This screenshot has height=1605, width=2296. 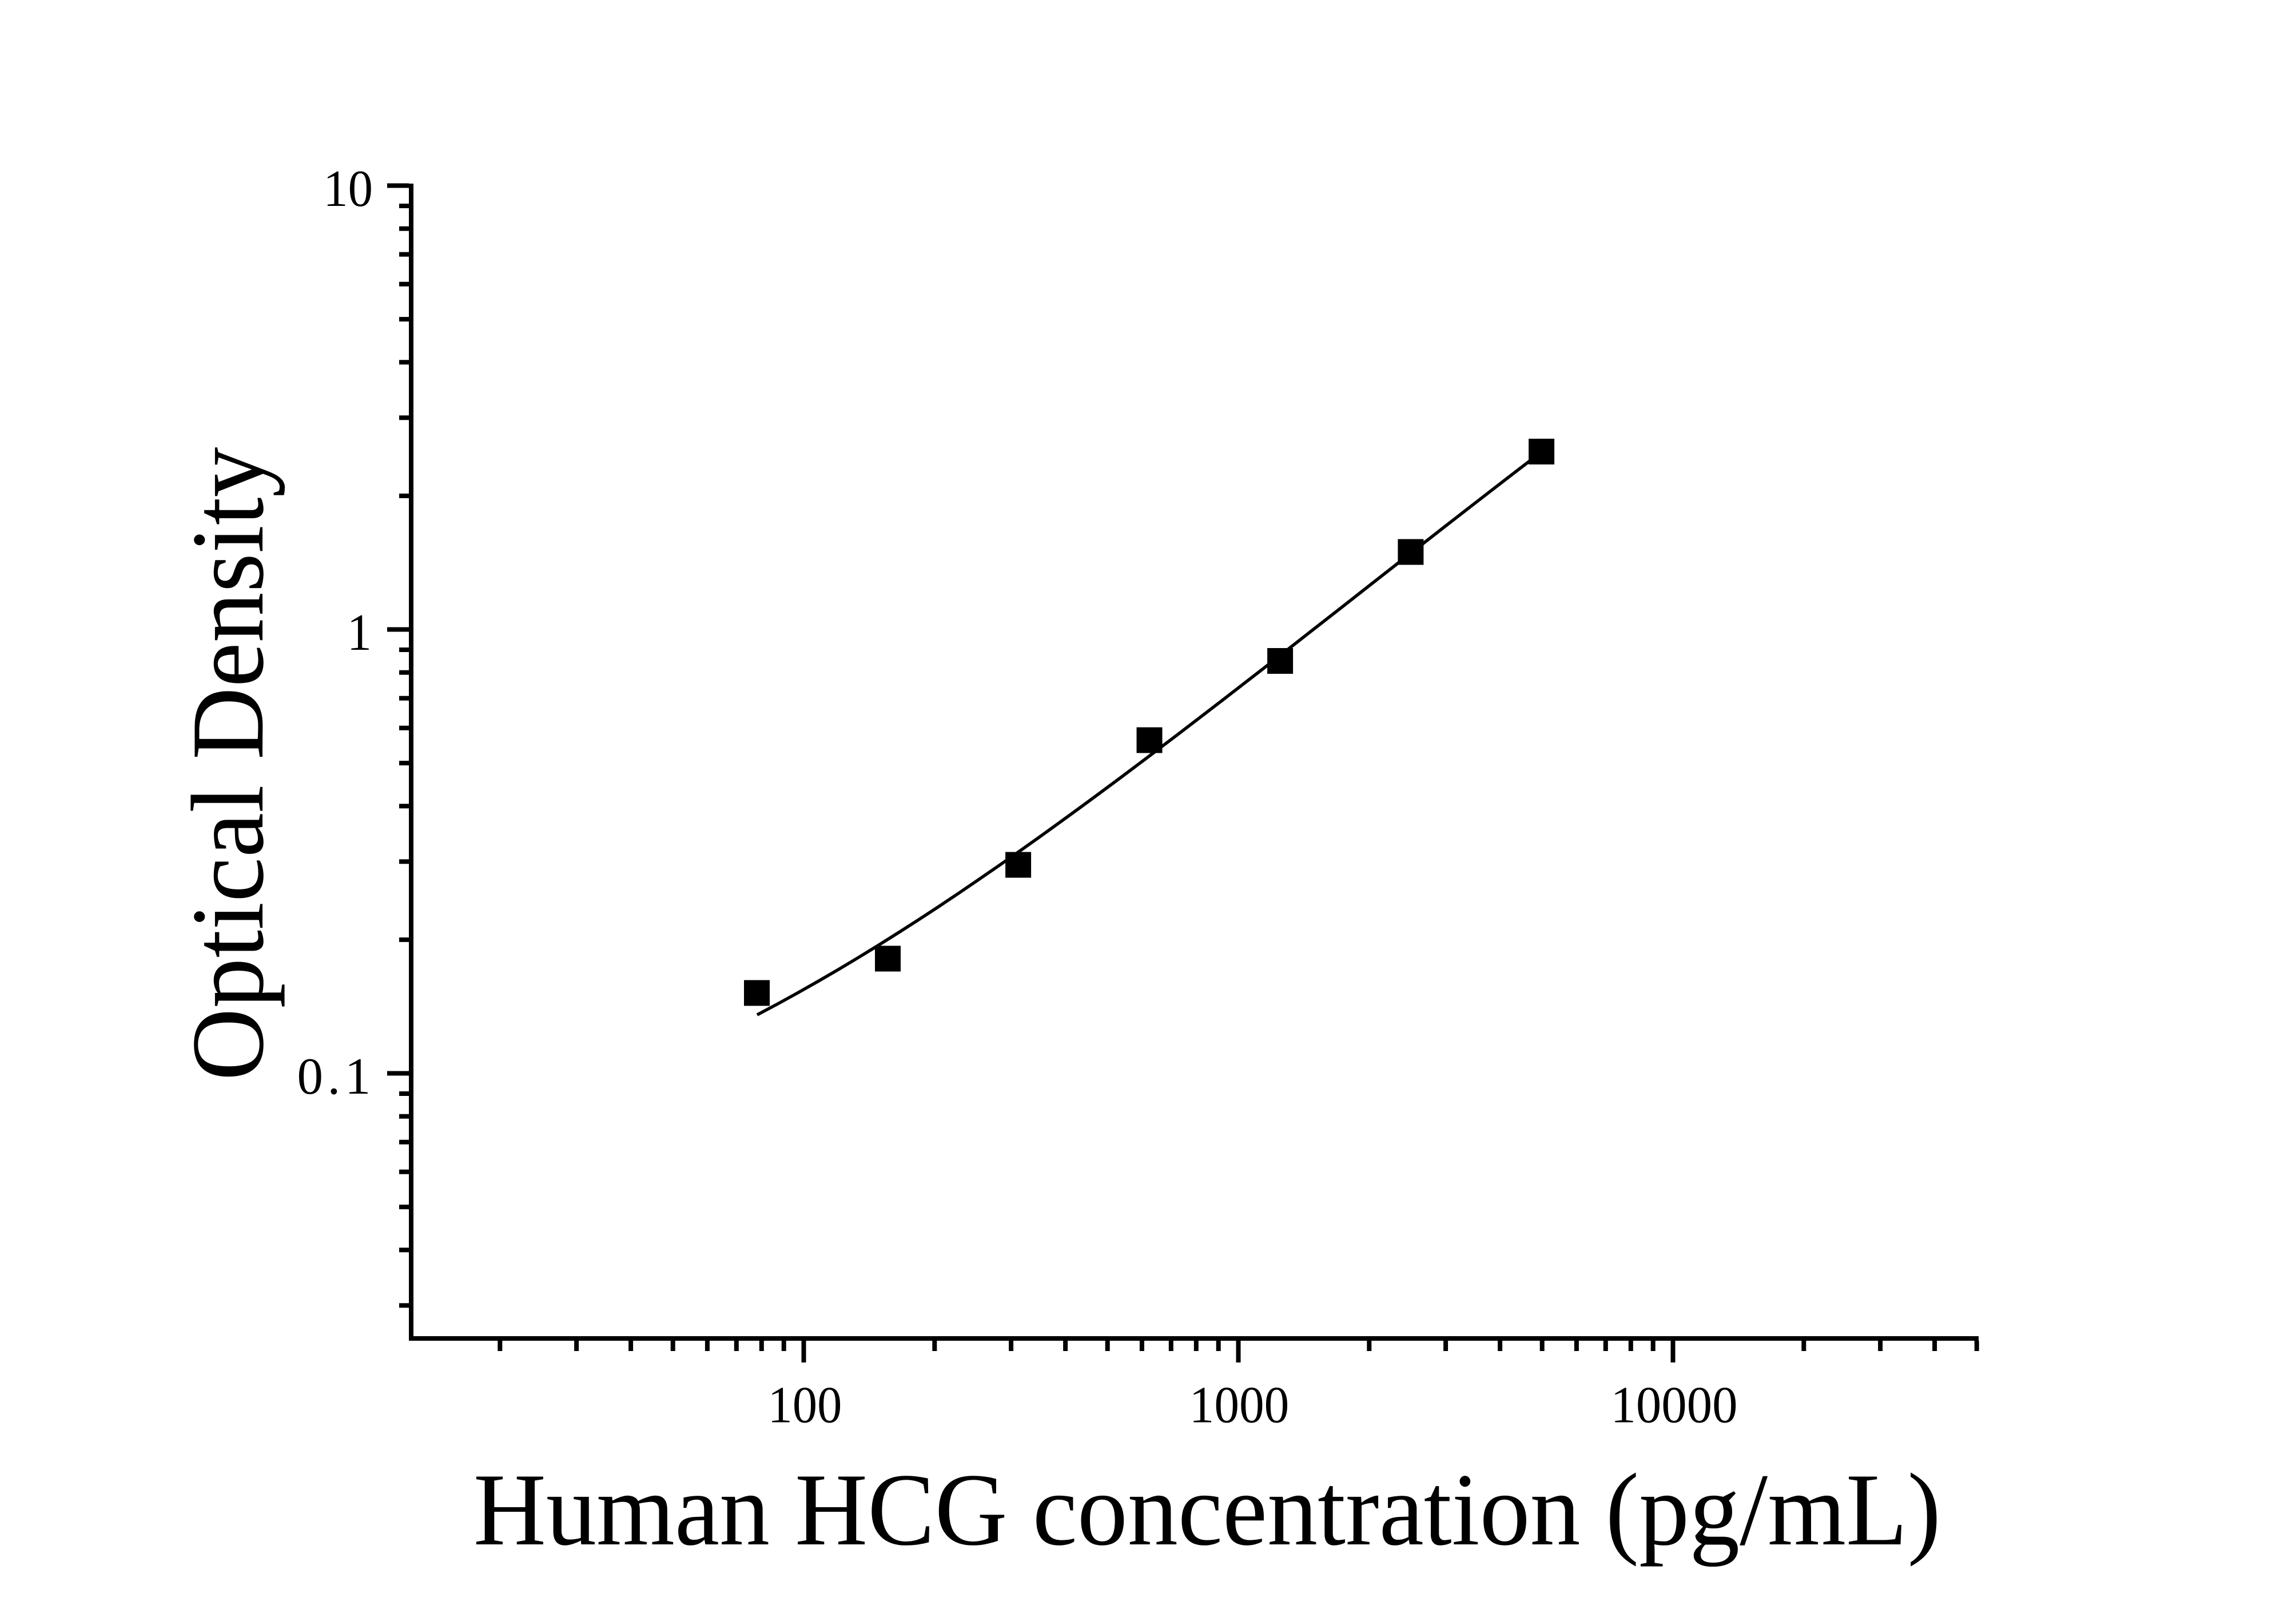 What do you see at coordinates (1240, 1405) in the screenshot?
I see `svg-text: 1000` at bounding box center [1240, 1405].